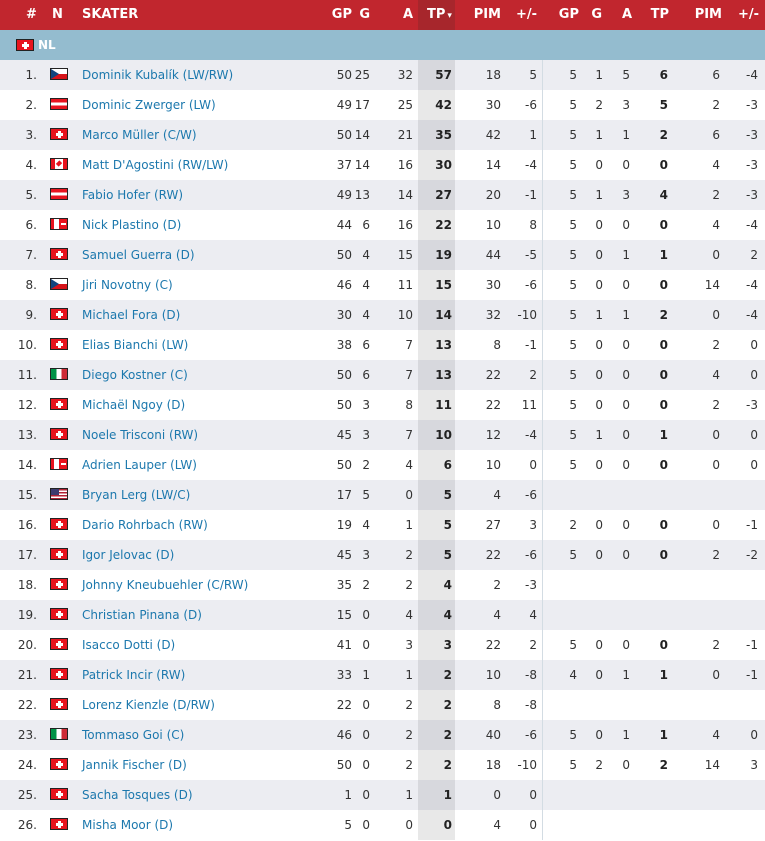  What do you see at coordinates (133, 195) in the screenshot?
I see `player-link: Fabio Hofer (RW)` at bounding box center [133, 195].